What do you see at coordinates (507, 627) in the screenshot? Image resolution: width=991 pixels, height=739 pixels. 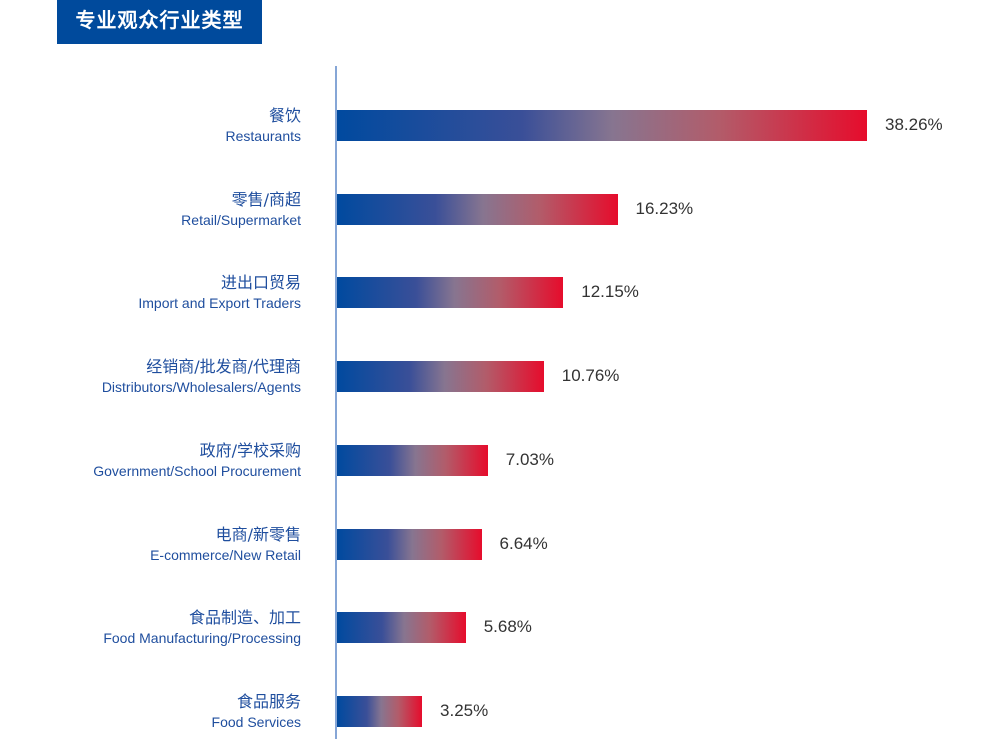 I see `data-label: 5.68%` at bounding box center [507, 627].